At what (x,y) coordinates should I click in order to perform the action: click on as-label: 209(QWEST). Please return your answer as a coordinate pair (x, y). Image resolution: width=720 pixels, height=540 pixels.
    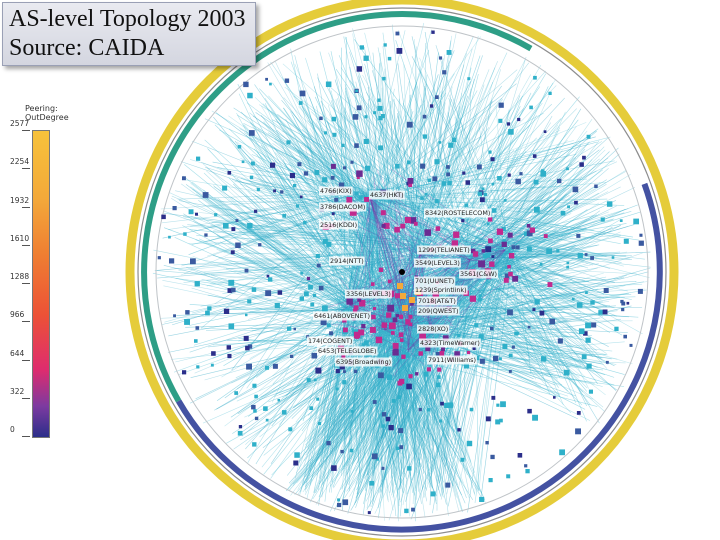
    Looking at the image, I should click on (438, 311).